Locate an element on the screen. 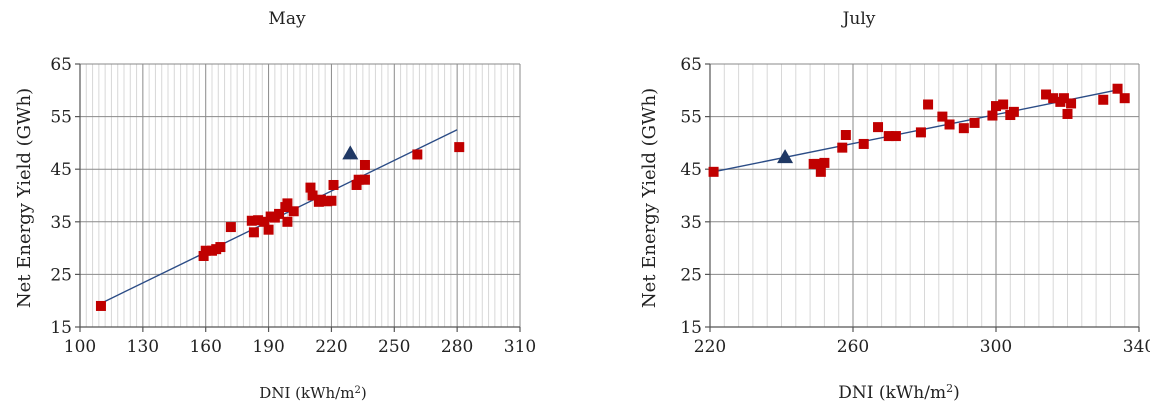 The width and height of the screenshot is (1150, 406). x-tick-label: 310 is located at coordinates (520, 347).